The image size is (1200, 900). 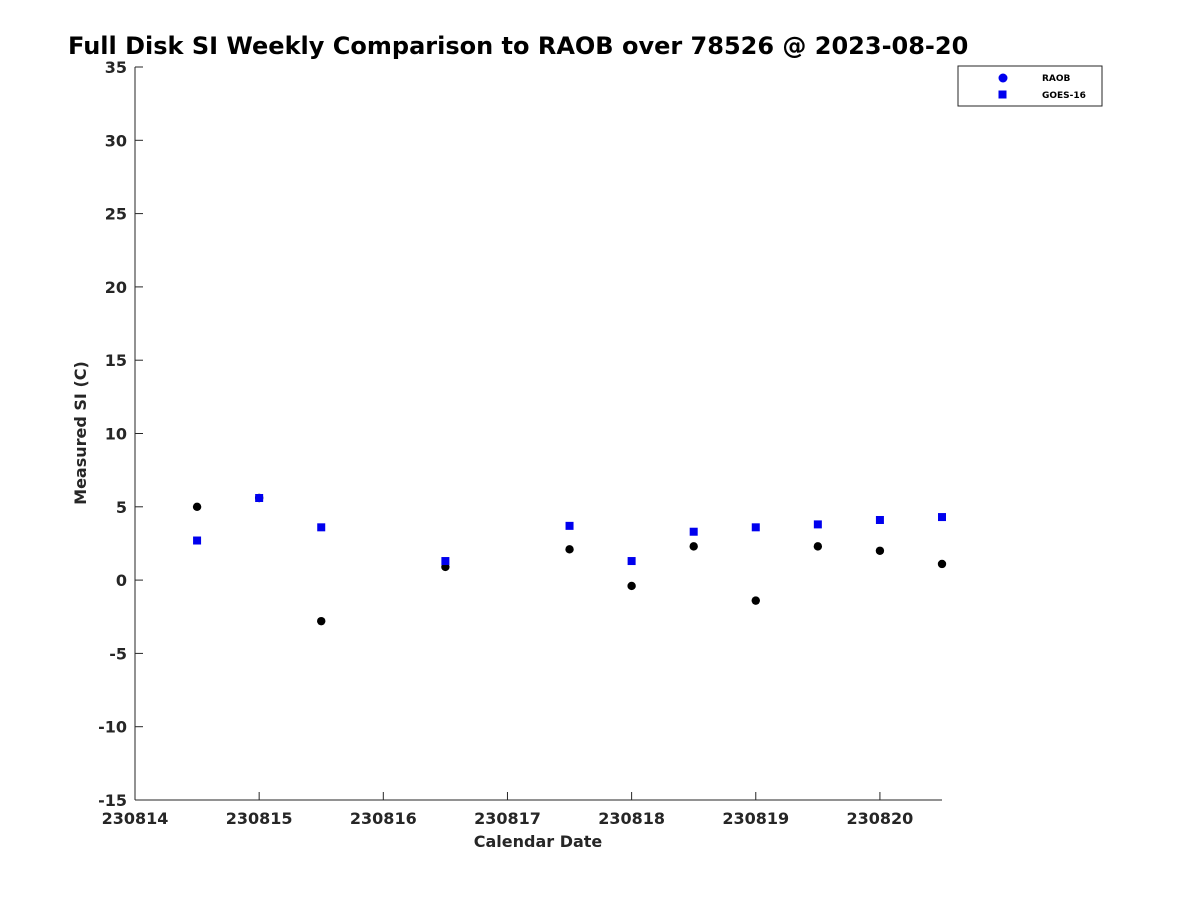 I want to click on legend: RAOB GOES-16, so click(x=1030, y=86).